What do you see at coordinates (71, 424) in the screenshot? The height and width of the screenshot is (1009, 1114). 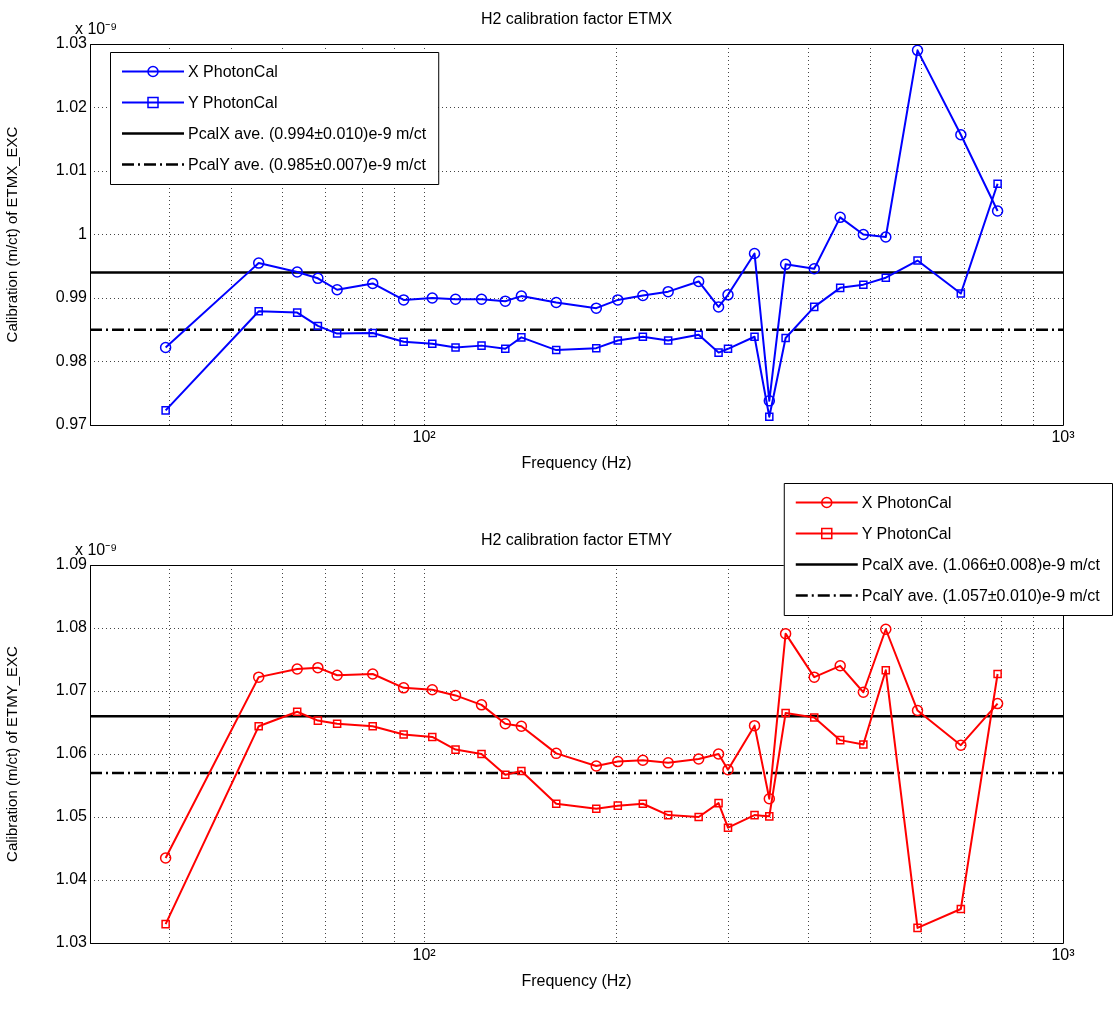 I see `y-tick-label: 0.97` at bounding box center [71, 424].